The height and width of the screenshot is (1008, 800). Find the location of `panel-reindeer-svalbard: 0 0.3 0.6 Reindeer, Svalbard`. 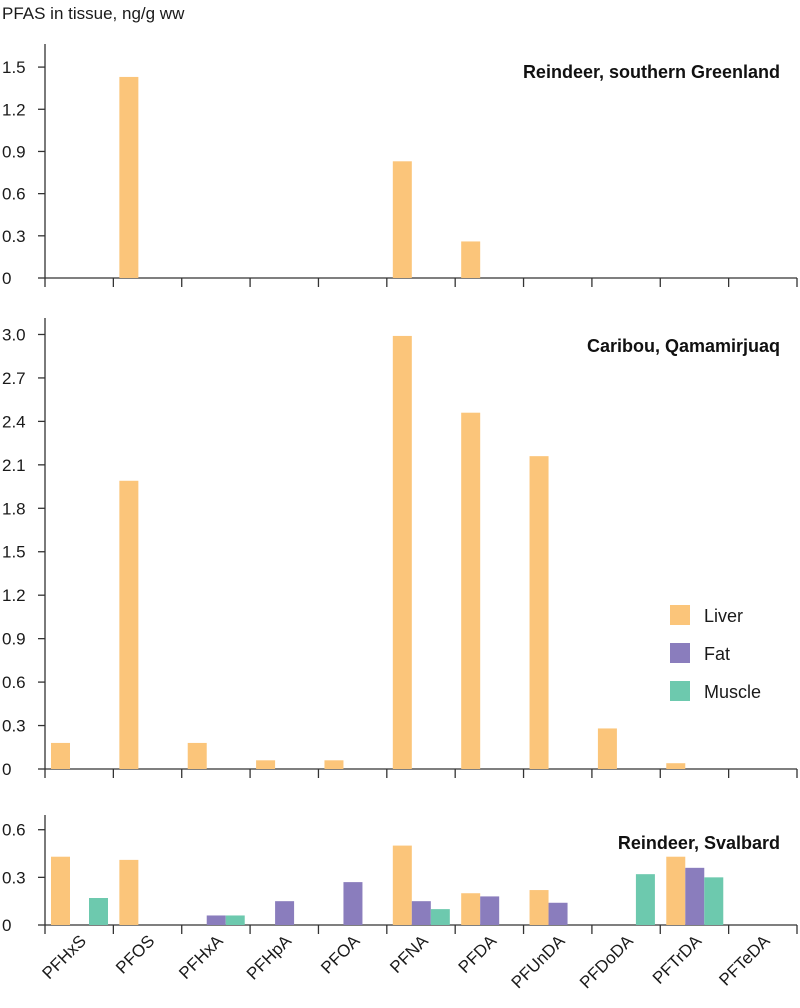

panel-reindeer-svalbard: 0 0.3 0.6 Reindeer, Svalbard is located at coordinates (400, 875).